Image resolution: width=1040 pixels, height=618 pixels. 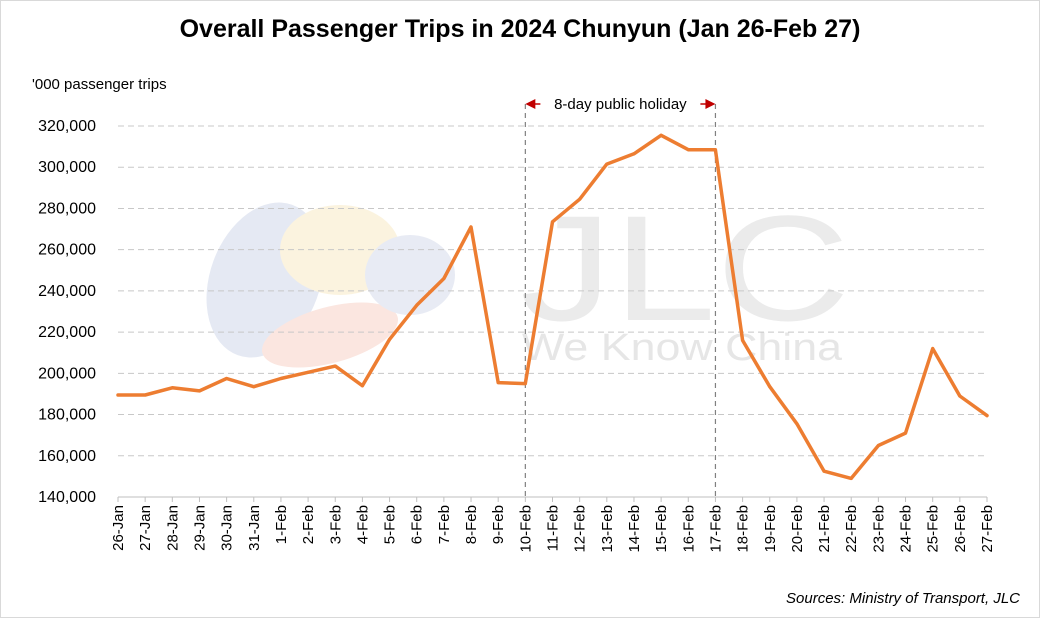 What do you see at coordinates (661, 529) in the screenshot?
I see `x-tick-label: 15-Feb` at bounding box center [661, 529].